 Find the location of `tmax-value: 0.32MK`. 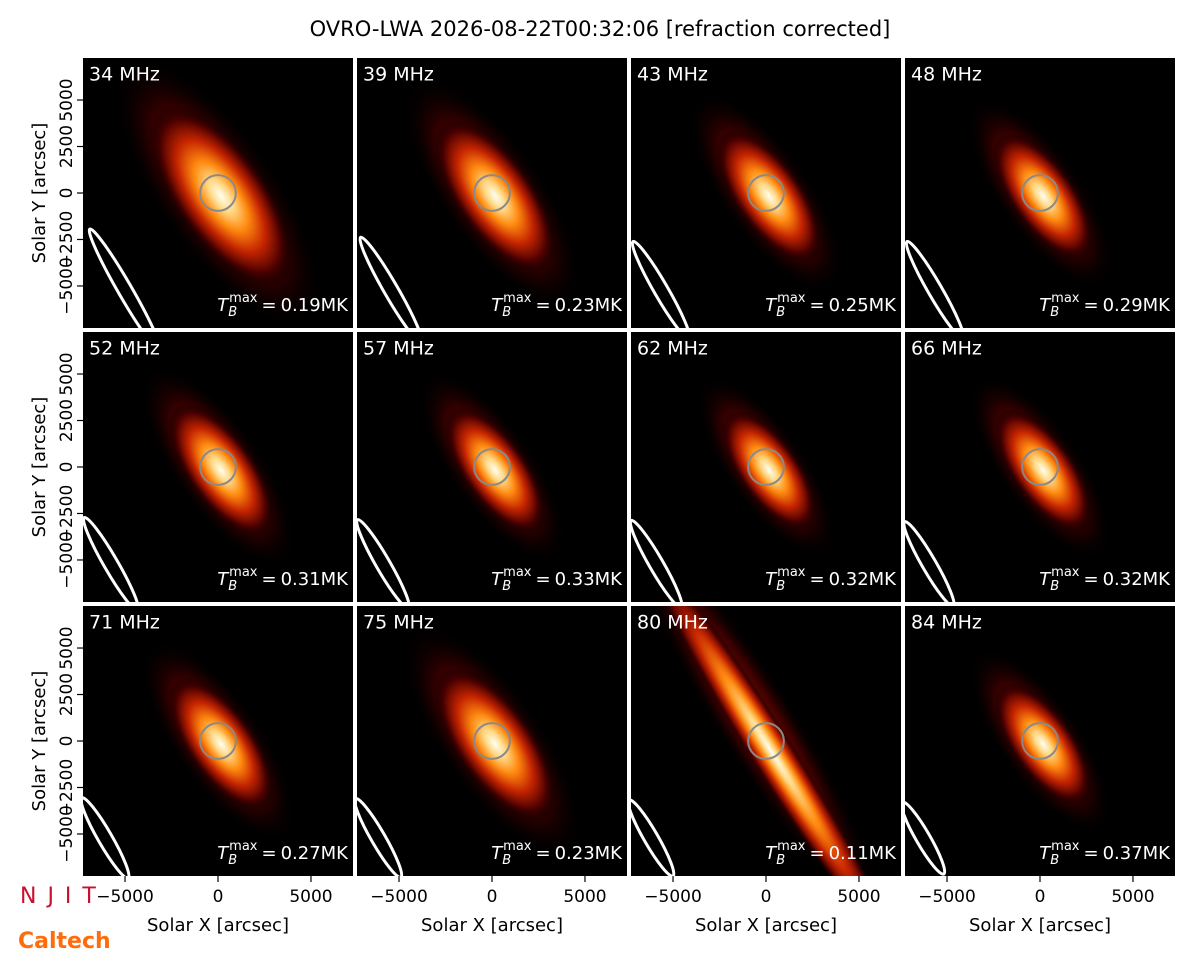

tmax-value: 0.32MK is located at coordinates (863, 579).